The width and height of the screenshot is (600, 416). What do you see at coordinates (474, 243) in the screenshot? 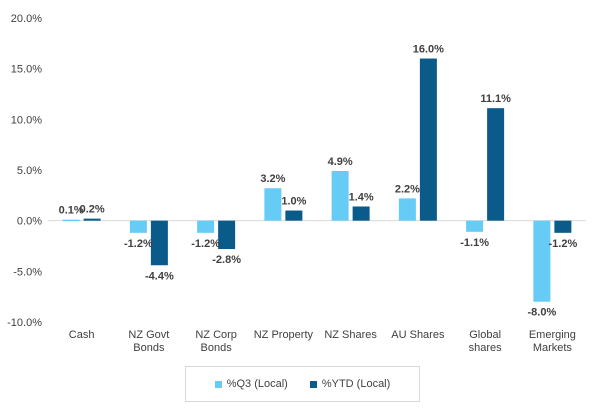
I see `data-label-q3: -1.1%` at bounding box center [474, 243].